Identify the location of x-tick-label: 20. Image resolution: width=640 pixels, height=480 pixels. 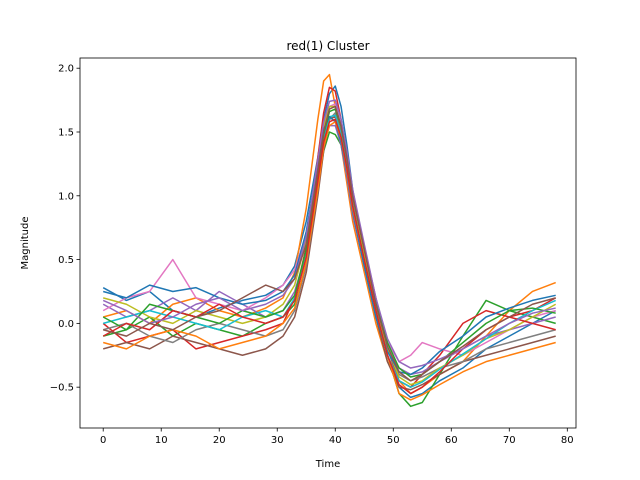
(219, 440).